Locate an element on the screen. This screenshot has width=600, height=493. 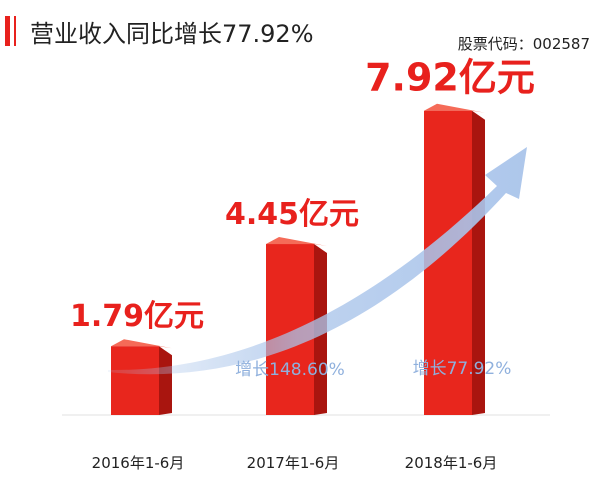
growth-label-2: 增长148.60% is located at coordinates (290, 370).